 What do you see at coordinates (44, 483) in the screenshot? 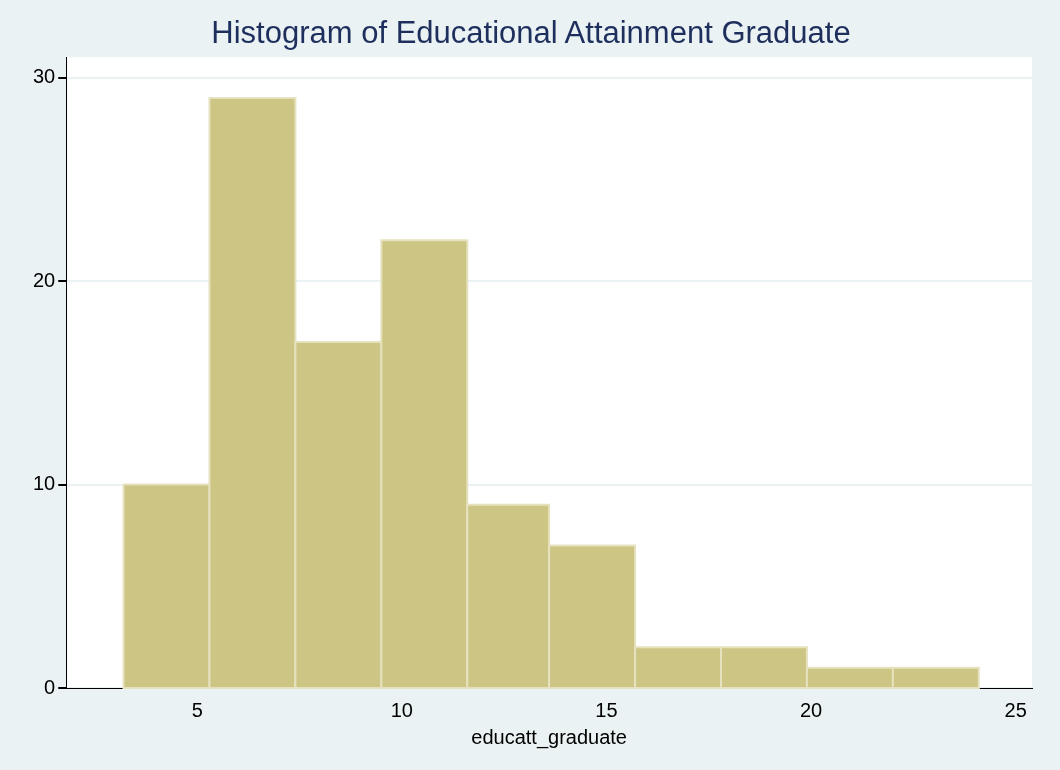
I see `y-tick-label: 10` at bounding box center [44, 483].